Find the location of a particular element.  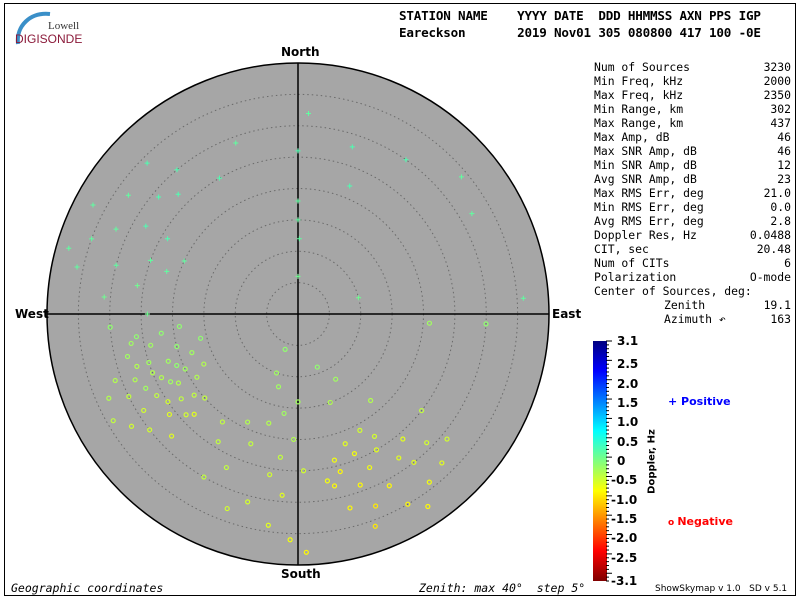

logo-swoosh-icon is located at coordinates (33, 28).